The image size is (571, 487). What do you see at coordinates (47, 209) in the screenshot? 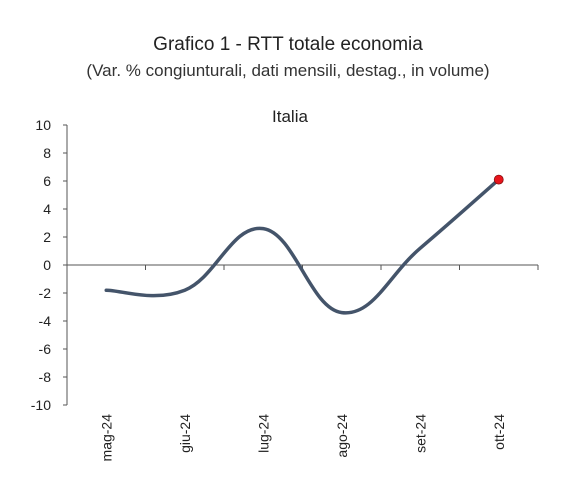
I see `y-tick-label: 4` at bounding box center [47, 209].